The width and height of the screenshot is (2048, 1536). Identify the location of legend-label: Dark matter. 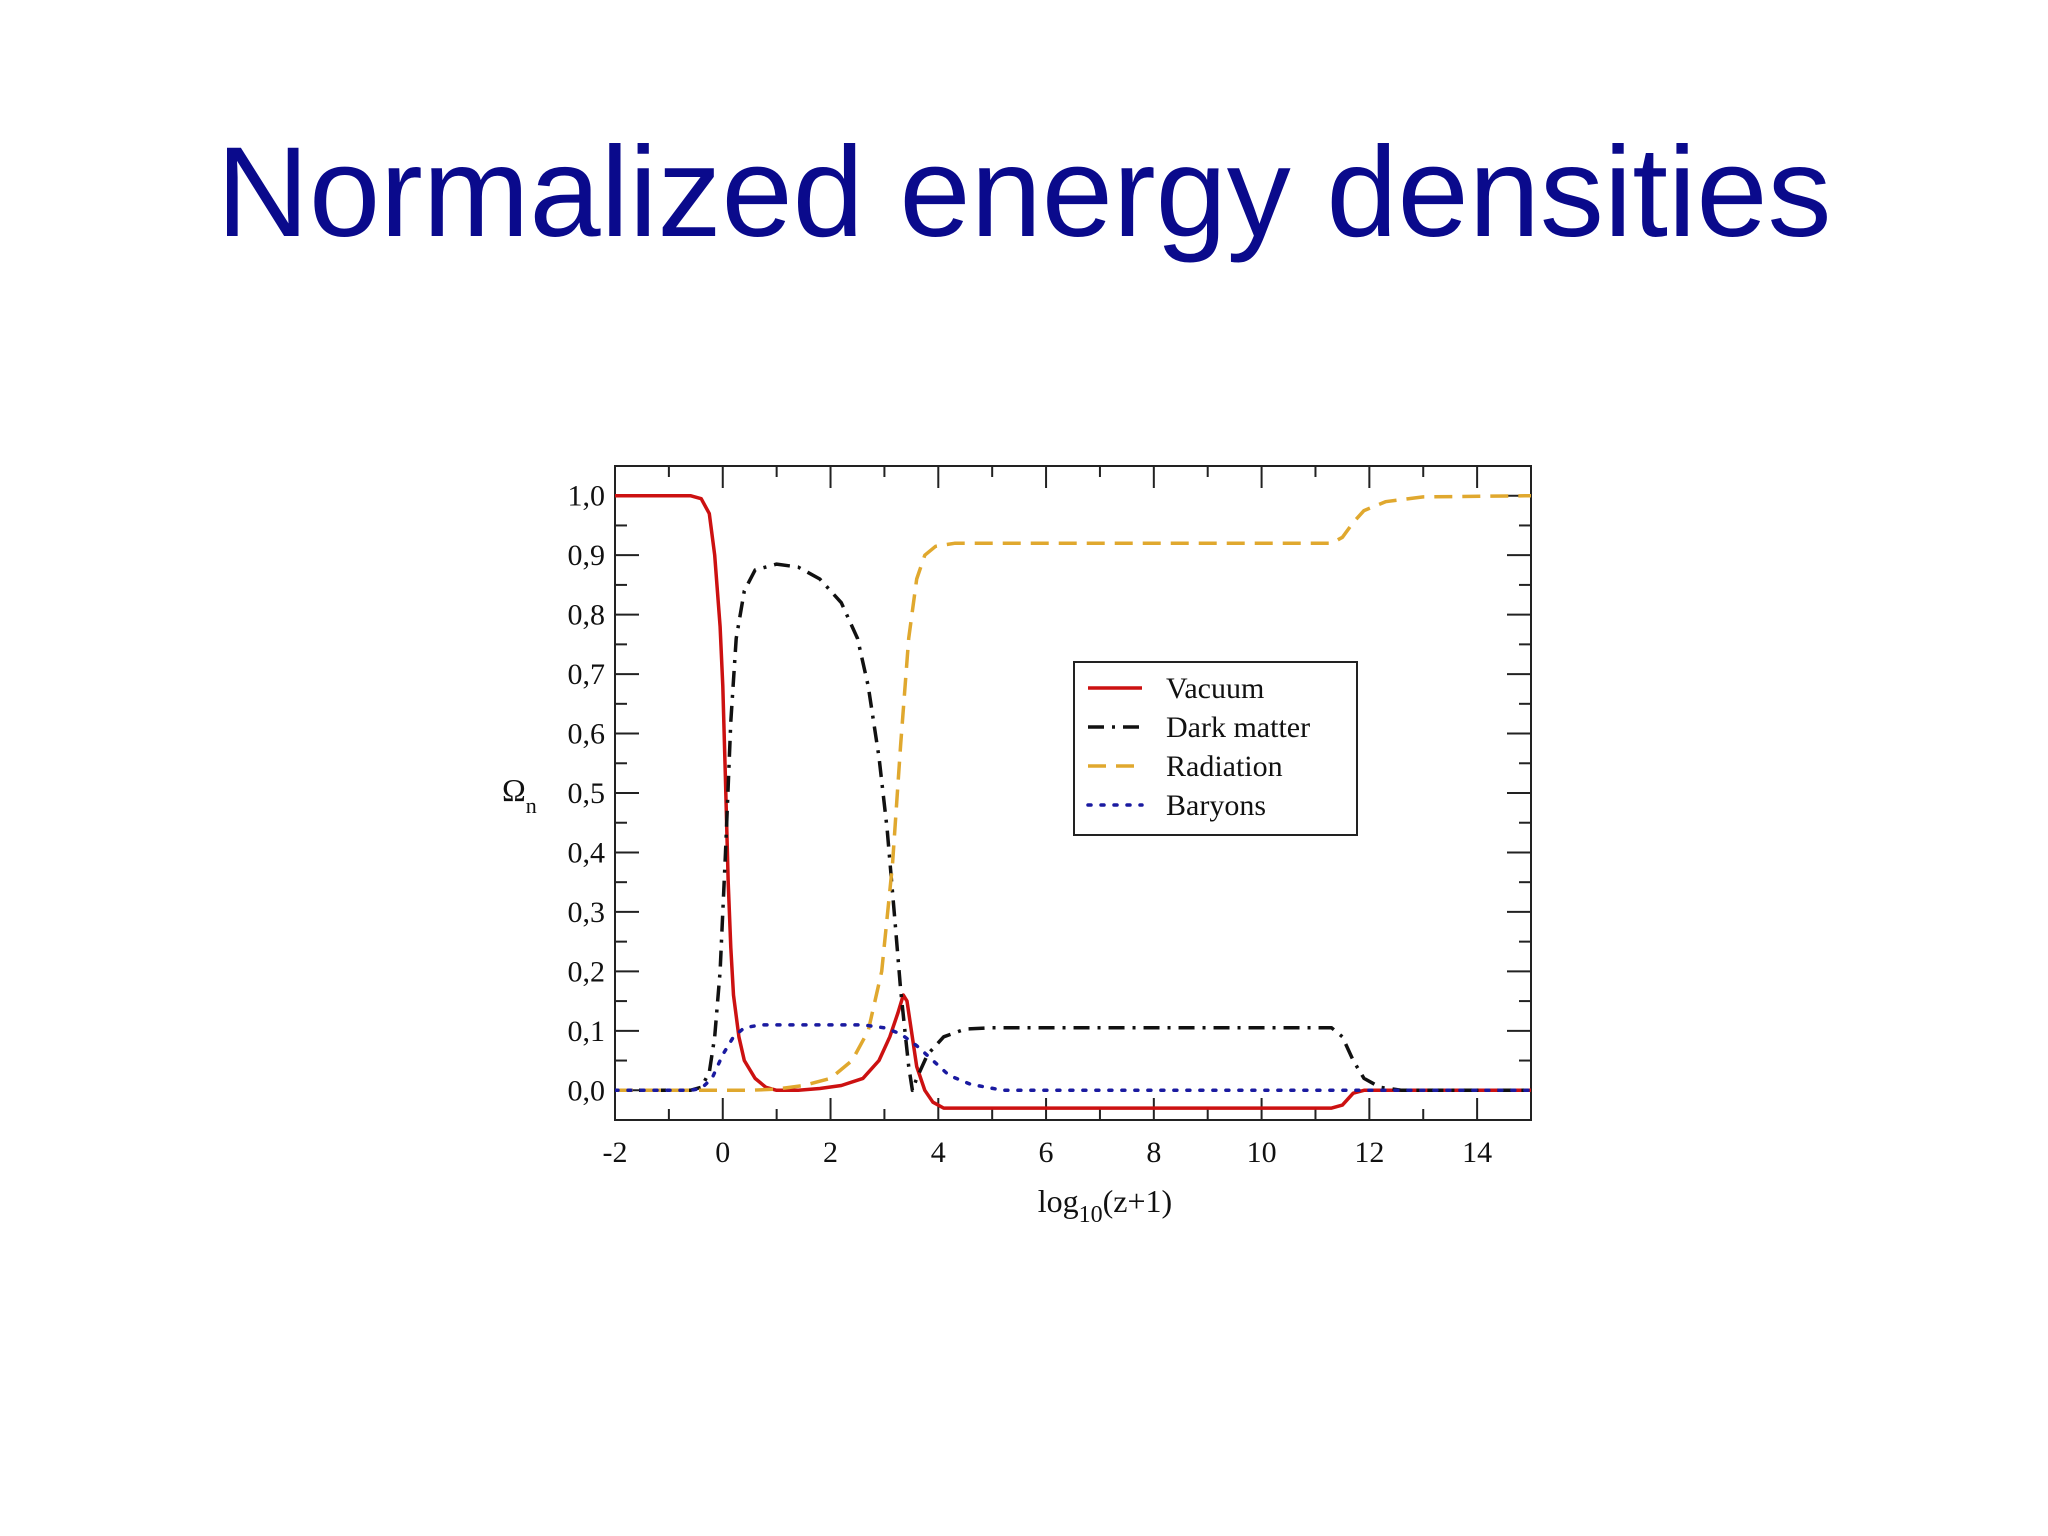
(1238, 727).